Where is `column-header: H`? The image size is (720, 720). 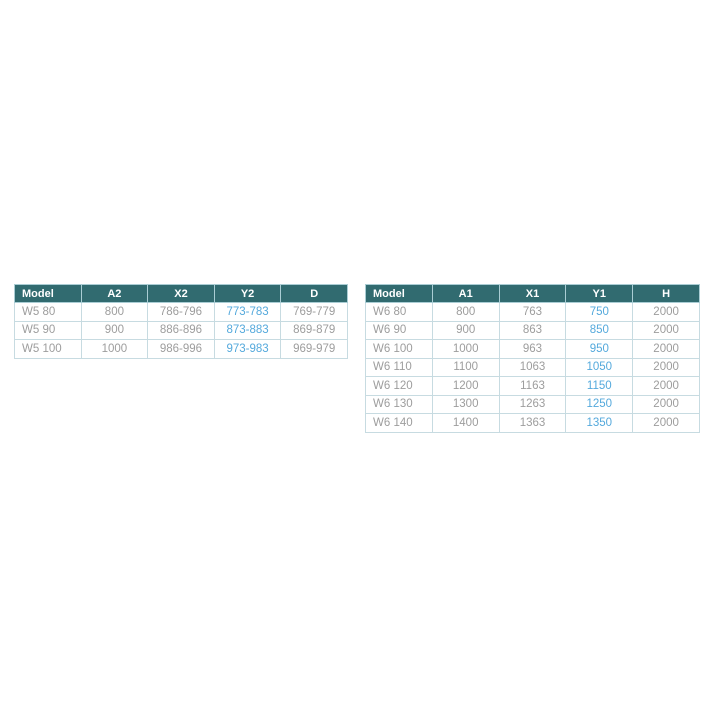
column-header: H is located at coordinates (666, 293).